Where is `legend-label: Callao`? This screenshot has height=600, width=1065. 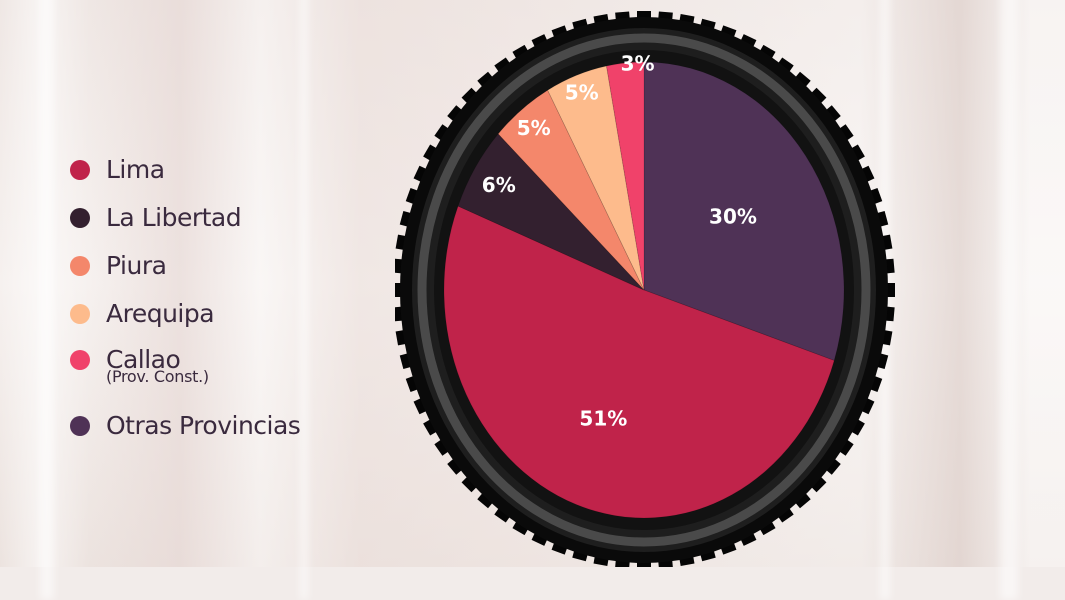 legend-label: Callao is located at coordinates (143, 359).